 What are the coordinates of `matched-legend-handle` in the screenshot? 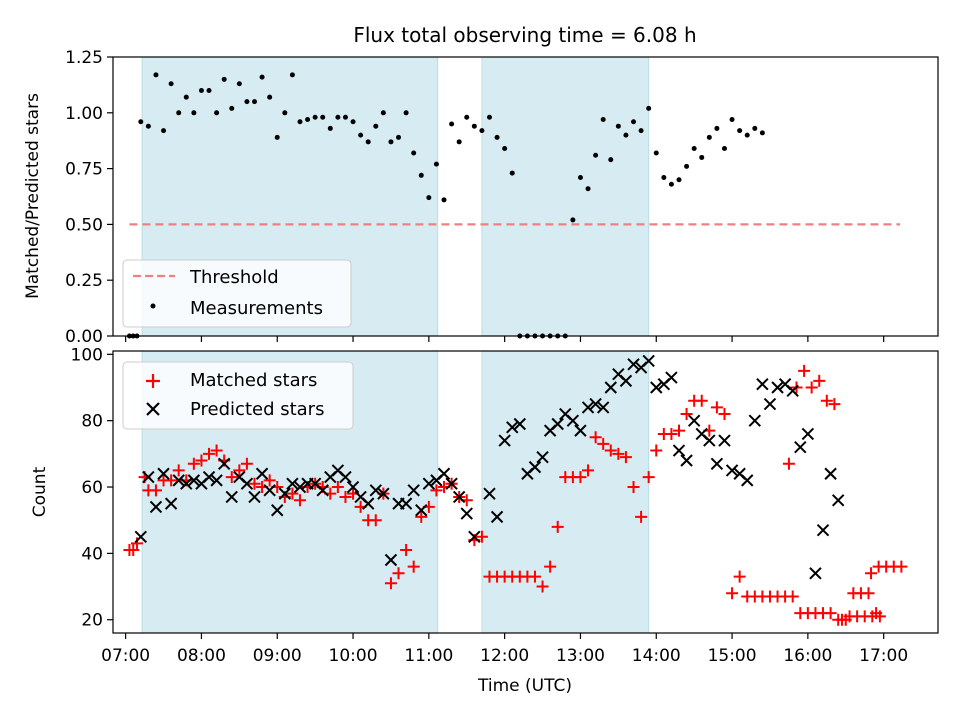 It's located at (153, 381).